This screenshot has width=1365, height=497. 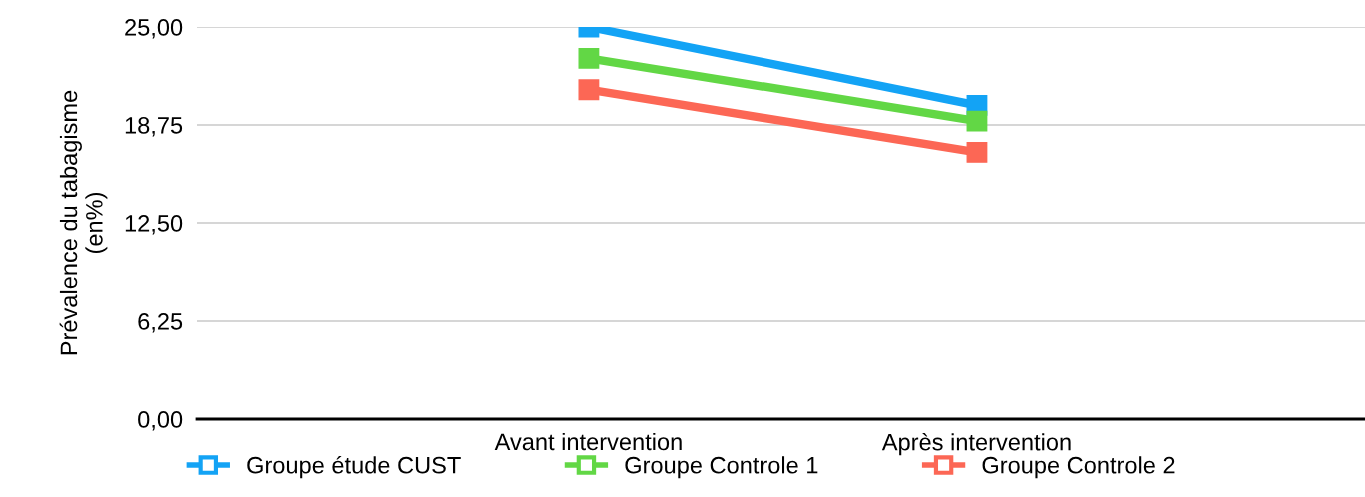 I want to click on legend-label: Groupe étude CUST, so click(x=354, y=467).